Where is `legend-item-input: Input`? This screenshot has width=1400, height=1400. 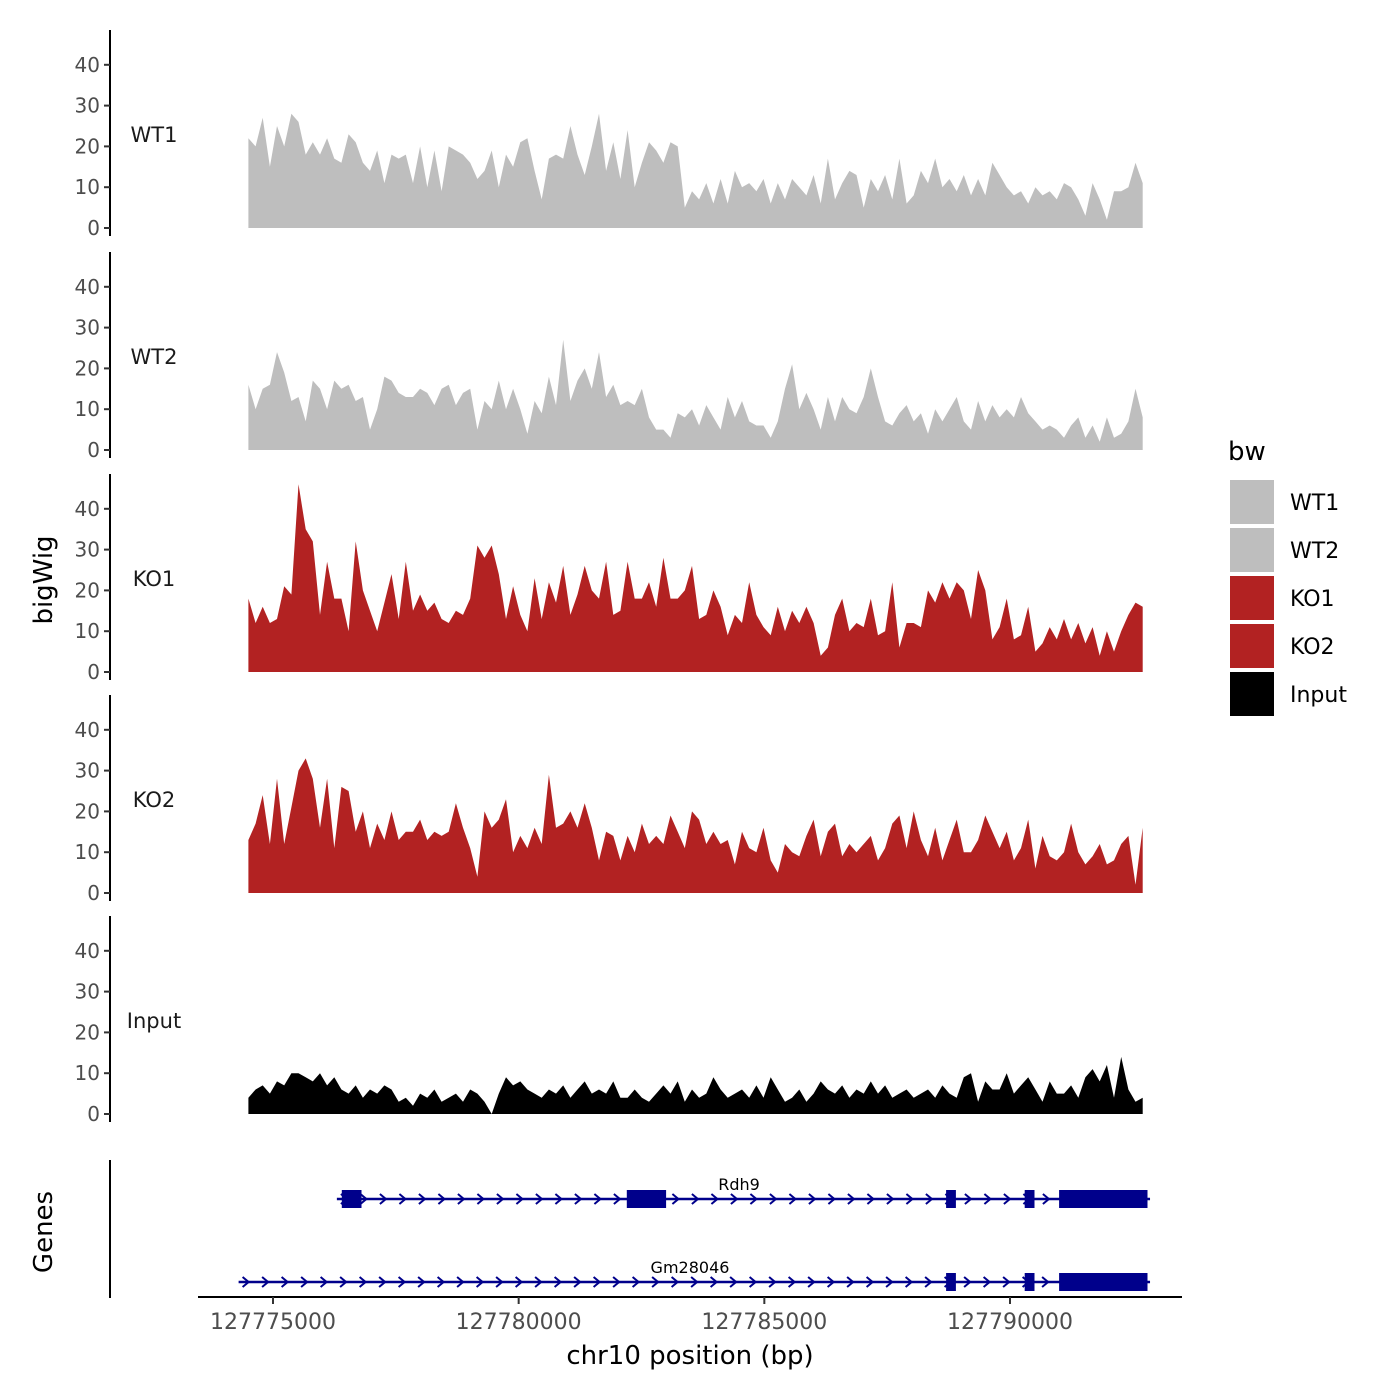
legend-item-input: Input is located at coordinates (1288, 694).